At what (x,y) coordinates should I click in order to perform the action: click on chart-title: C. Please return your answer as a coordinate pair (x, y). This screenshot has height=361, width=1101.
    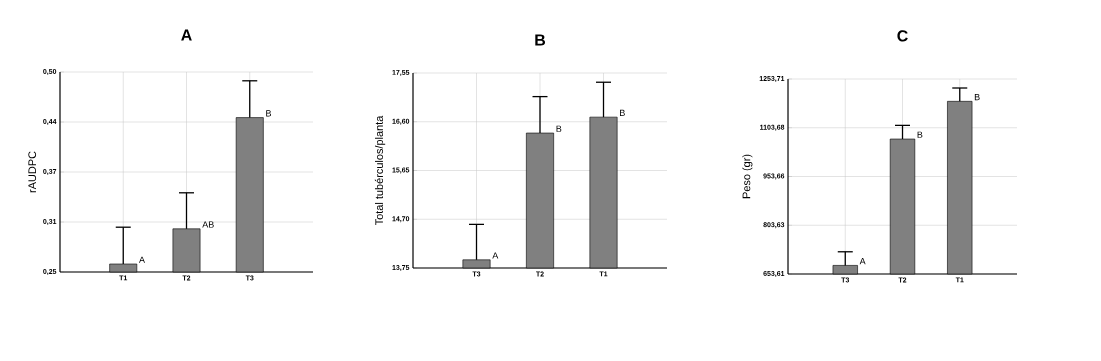
    Looking at the image, I should click on (902, 36).